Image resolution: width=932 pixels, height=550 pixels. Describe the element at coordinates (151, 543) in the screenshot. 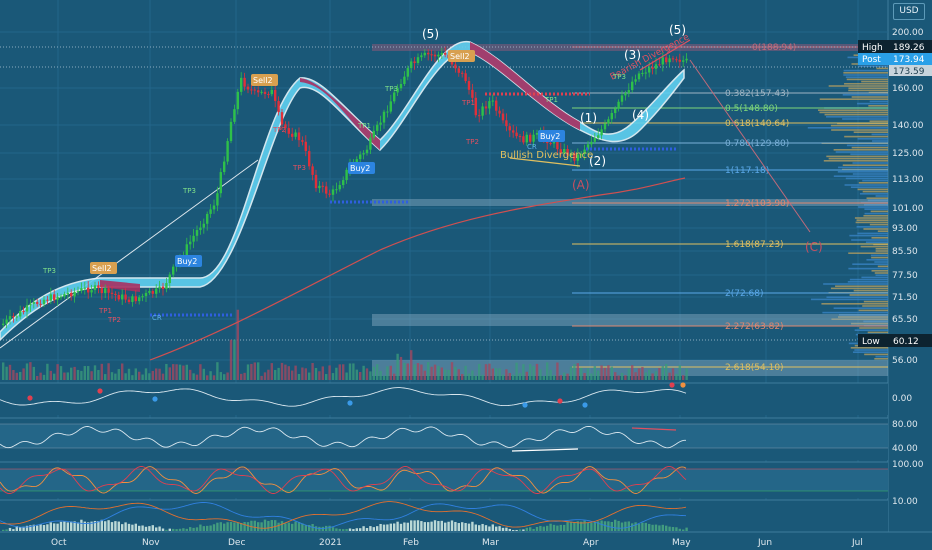

I see `time-label-nov: Nov` at that location.